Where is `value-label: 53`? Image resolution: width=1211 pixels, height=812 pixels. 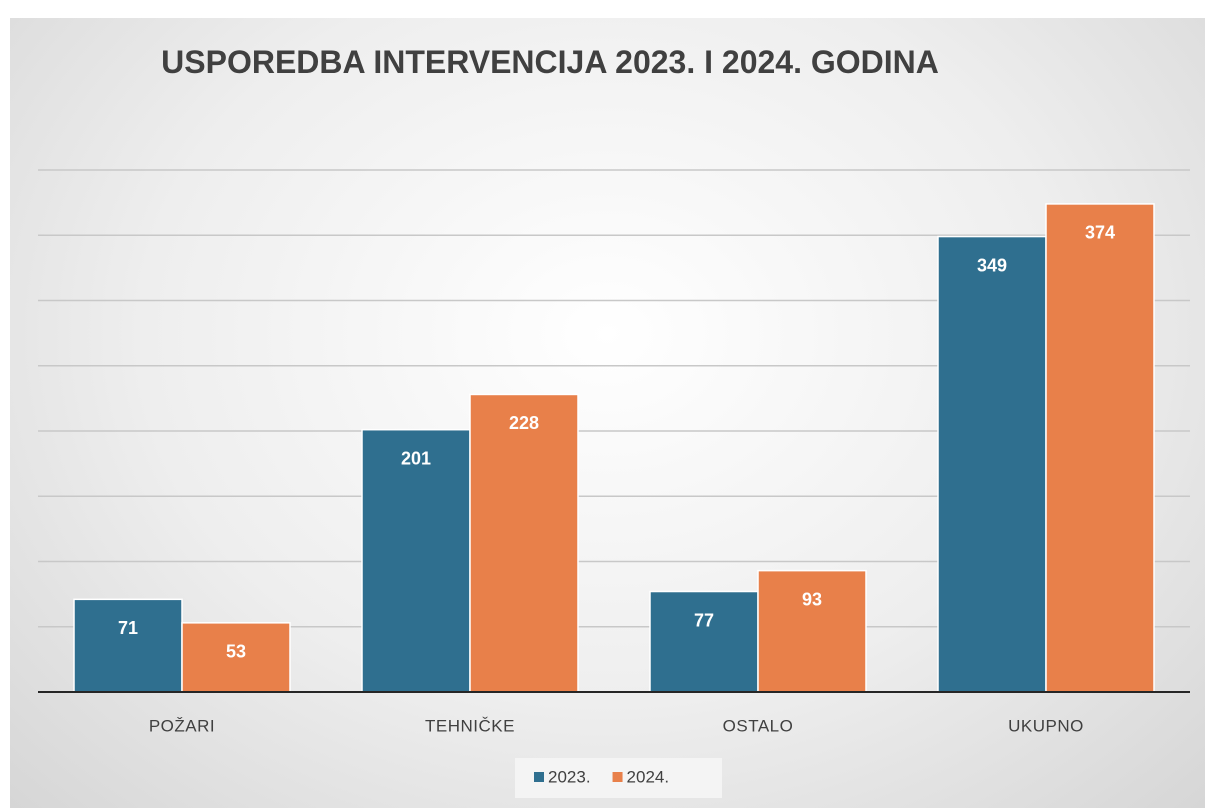
value-label: 53 is located at coordinates (236, 652).